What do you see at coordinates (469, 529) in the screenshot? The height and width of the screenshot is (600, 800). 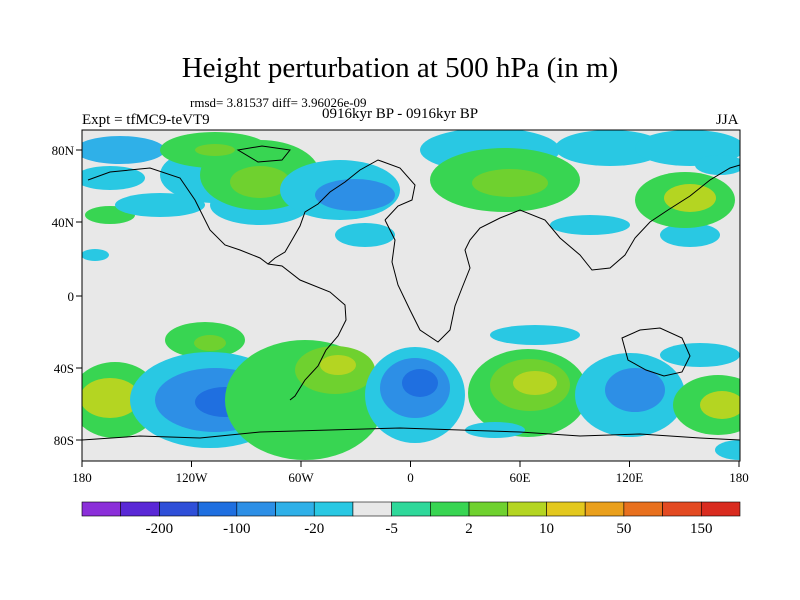 I see `colorbar-label: 2` at bounding box center [469, 529].